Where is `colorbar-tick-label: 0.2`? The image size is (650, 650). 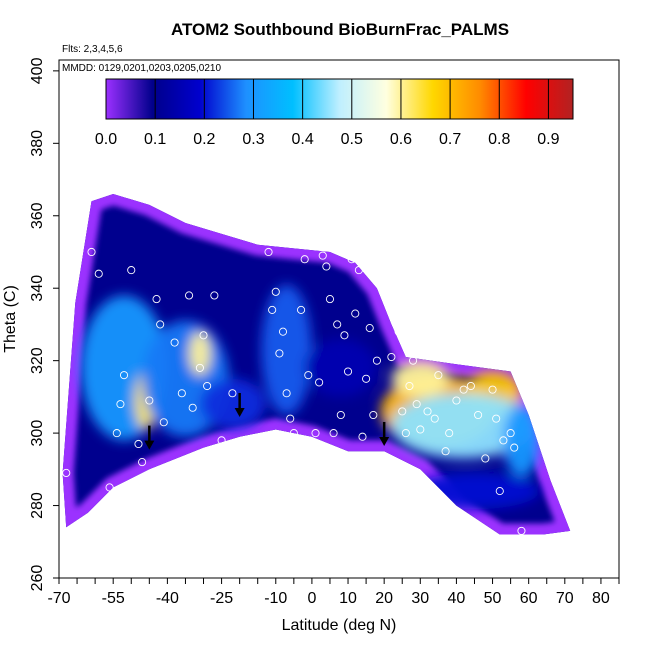
colorbar-tick-label: 0.2 is located at coordinates (204, 139).